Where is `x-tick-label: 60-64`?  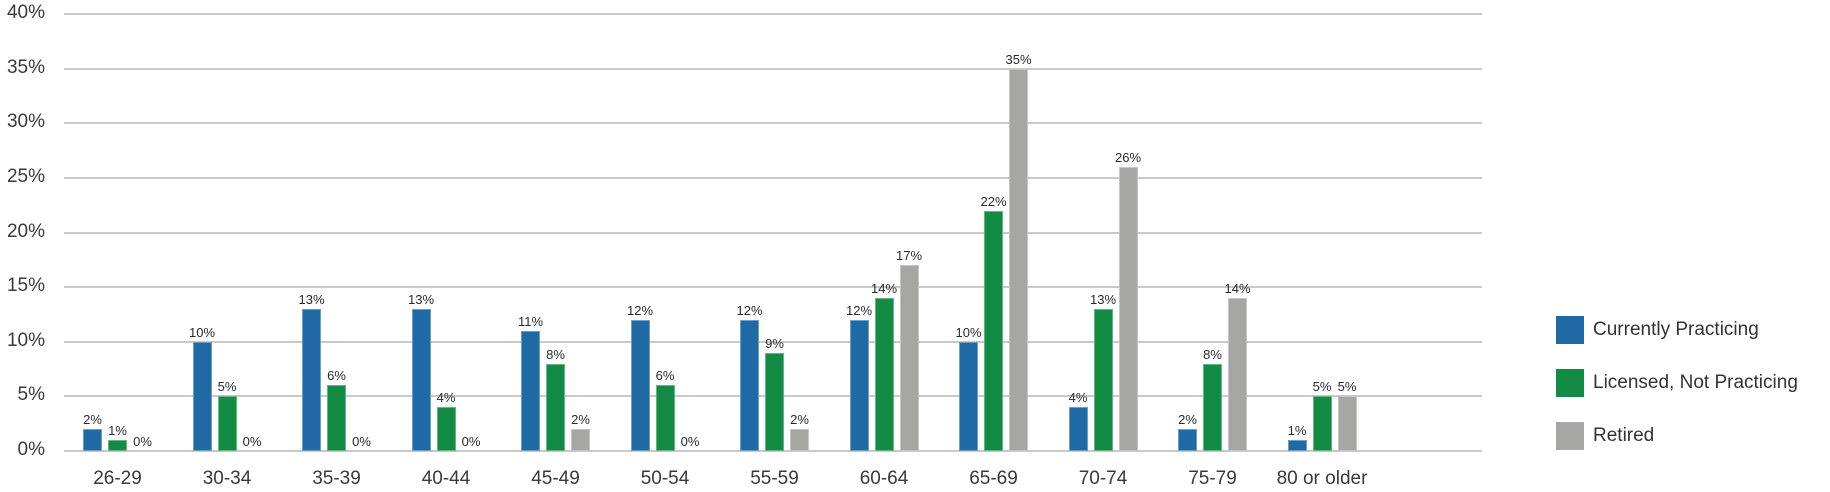 x-tick-label: 60-64 is located at coordinates (884, 478).